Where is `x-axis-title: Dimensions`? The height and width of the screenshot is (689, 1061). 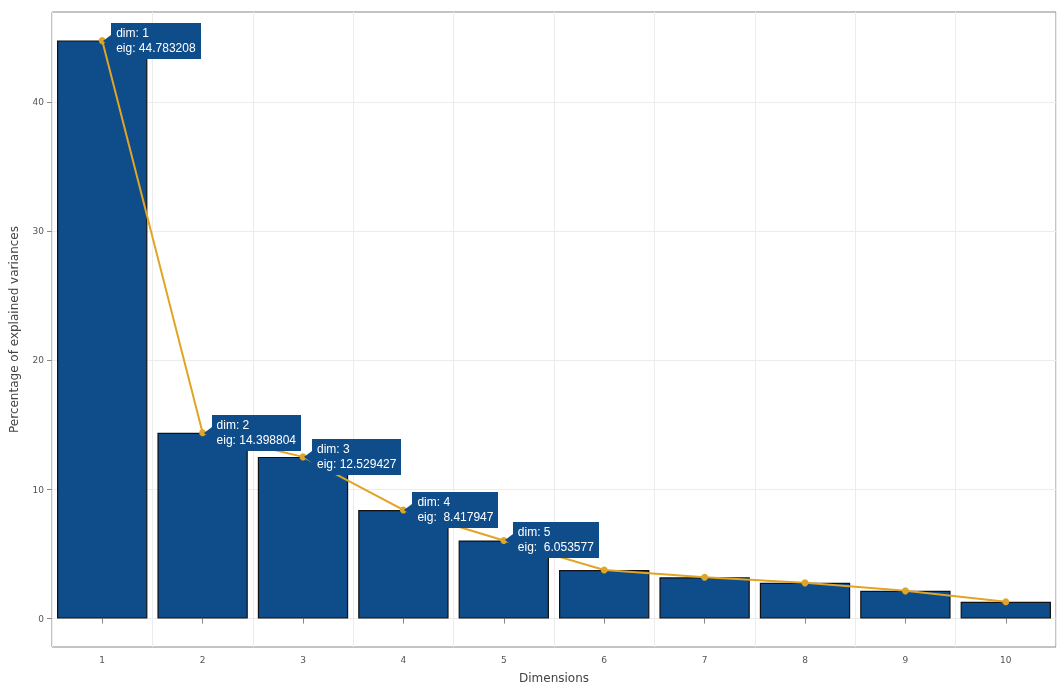 x-axis-title: Dimensions is located at coordinates (554, 678).